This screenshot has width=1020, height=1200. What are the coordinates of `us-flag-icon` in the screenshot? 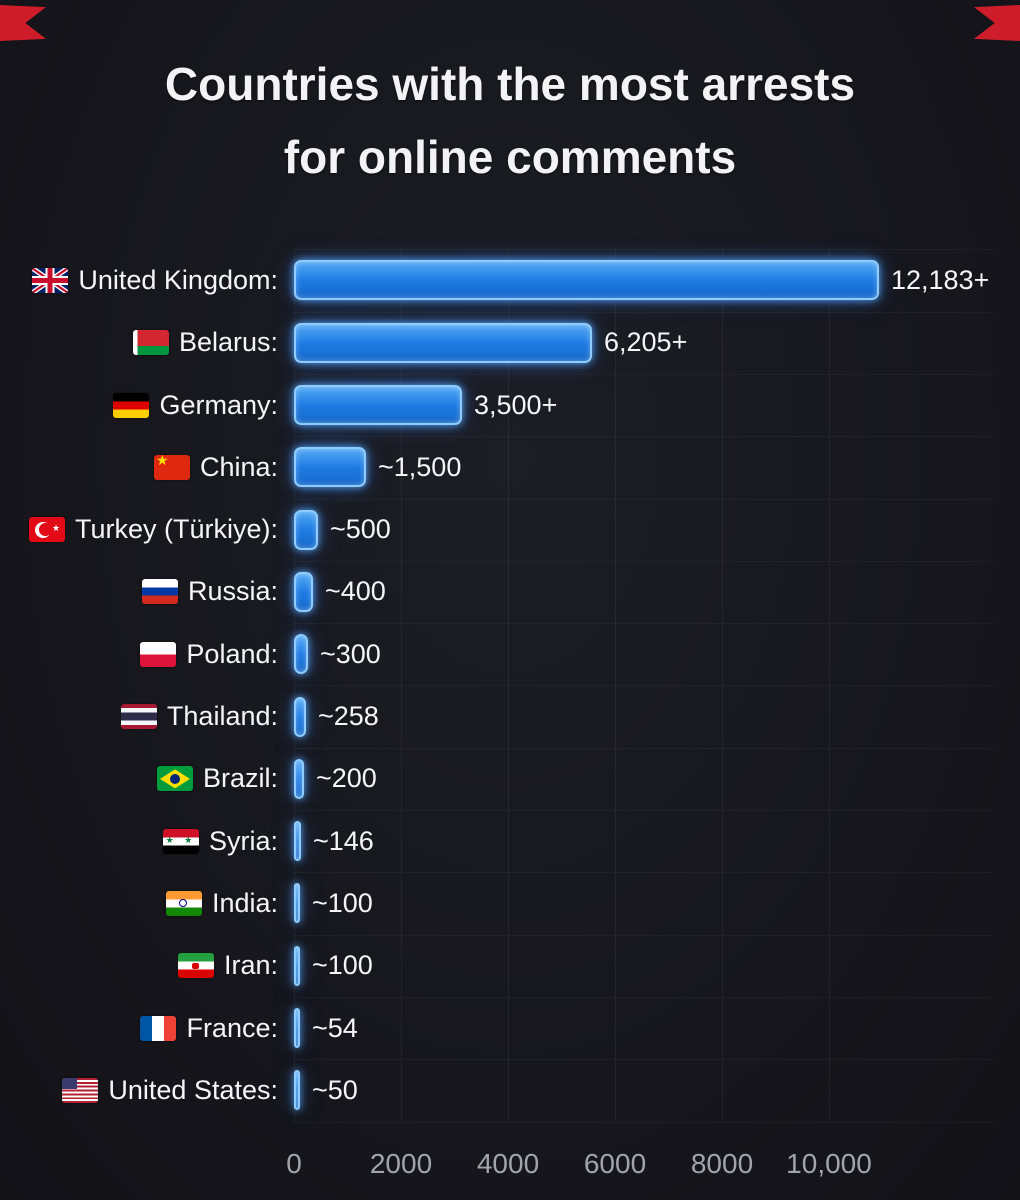 It's located at (80, 1090).